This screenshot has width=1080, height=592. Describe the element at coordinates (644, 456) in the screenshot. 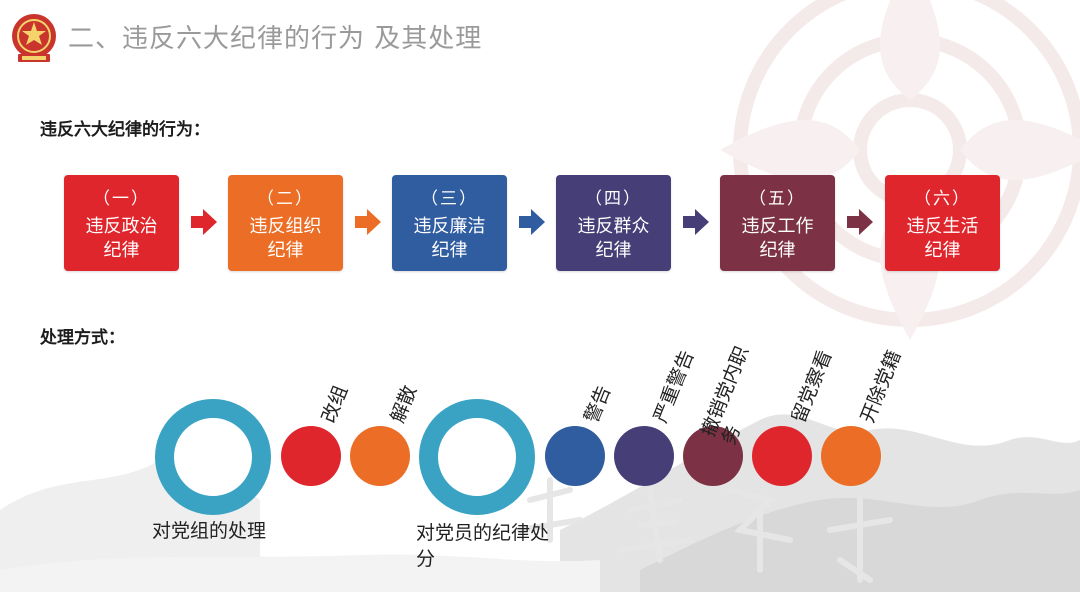

I see `measure-dot-serious-warning` at that location.